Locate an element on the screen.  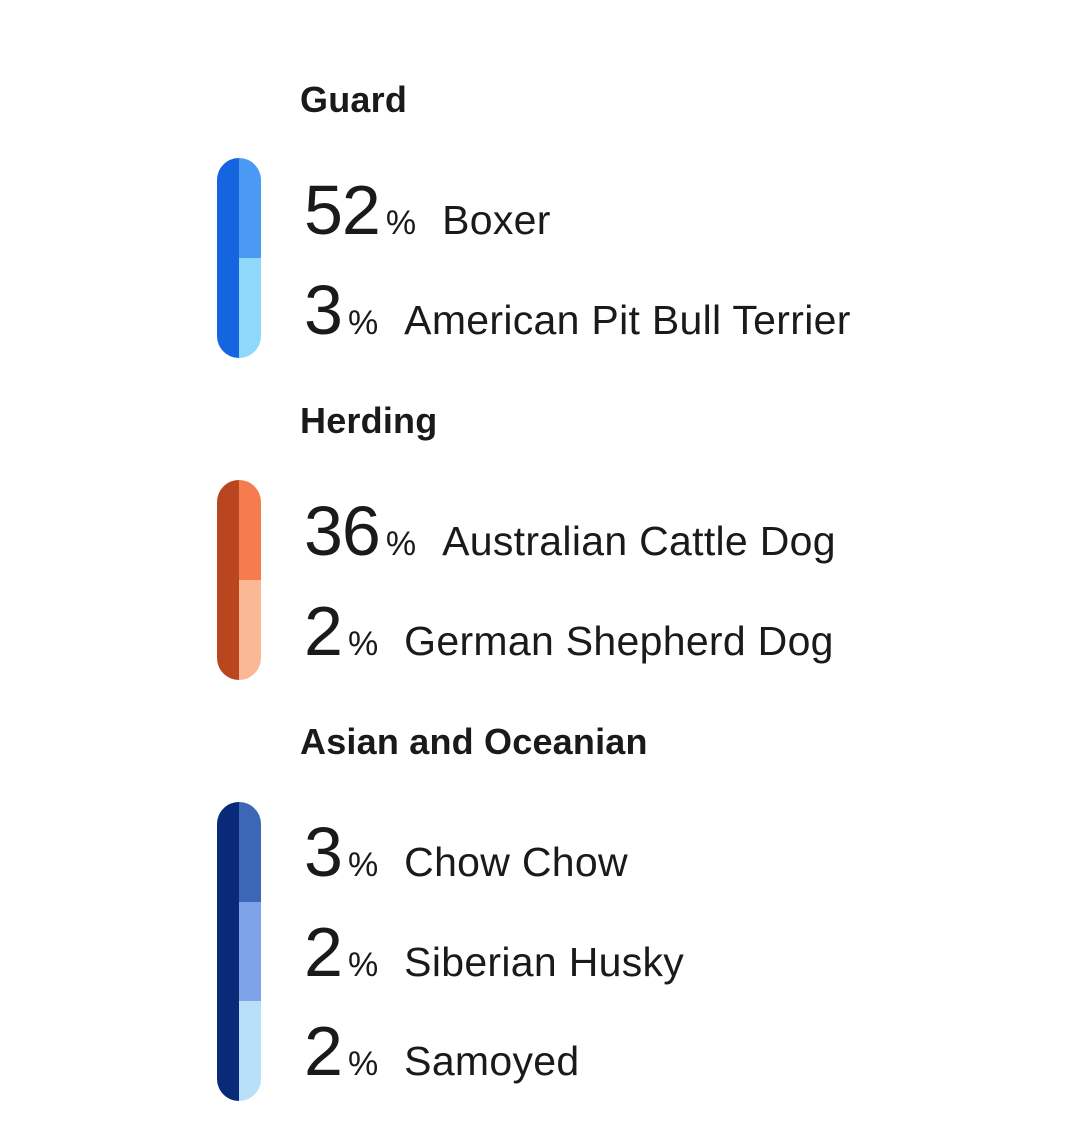
breed-row: 3 % Chow Chow is located at coordinates (466, 852).